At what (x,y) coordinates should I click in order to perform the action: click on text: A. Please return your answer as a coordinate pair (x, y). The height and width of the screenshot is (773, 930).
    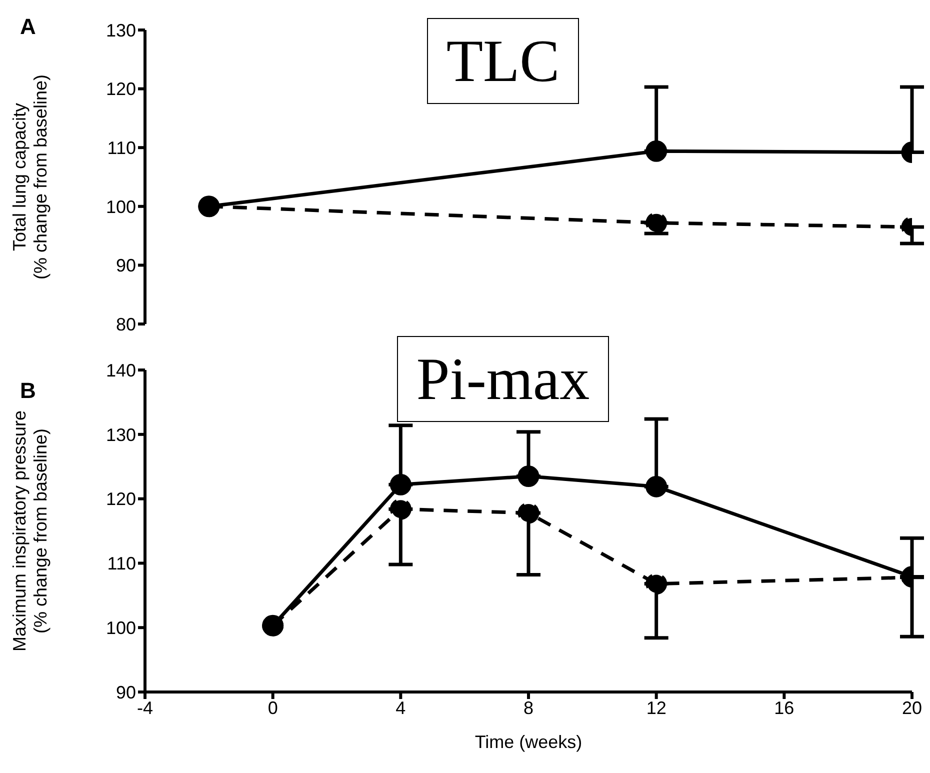
    Looking at the image, I should click on (28, 27).